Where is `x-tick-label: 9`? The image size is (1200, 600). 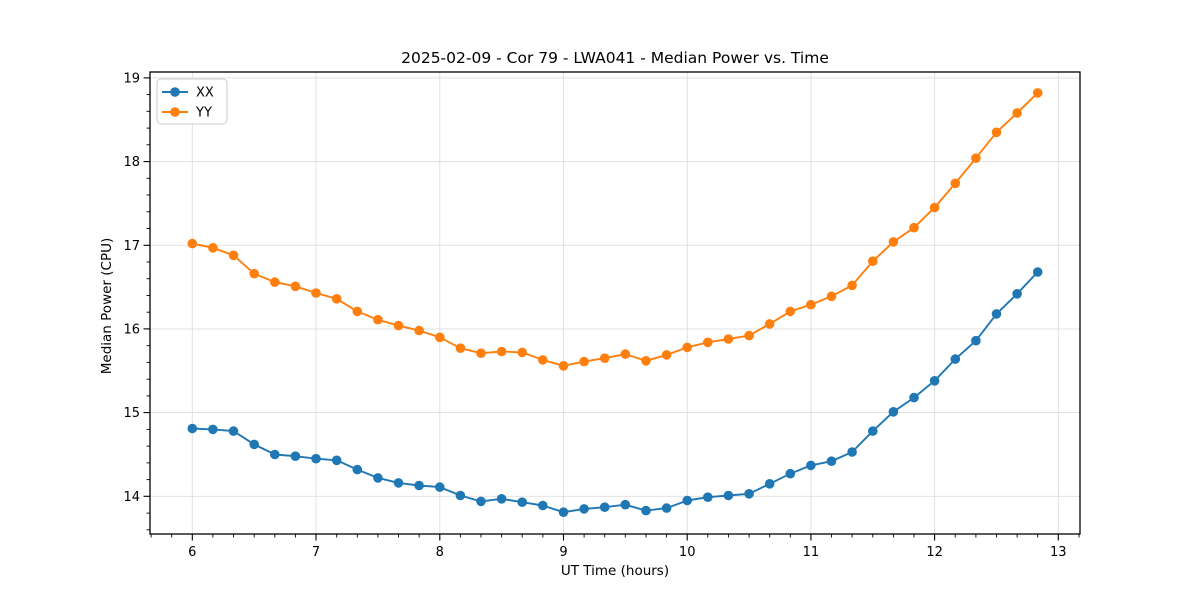 x-tick-label: 9 is located at coordinates (563, 552).